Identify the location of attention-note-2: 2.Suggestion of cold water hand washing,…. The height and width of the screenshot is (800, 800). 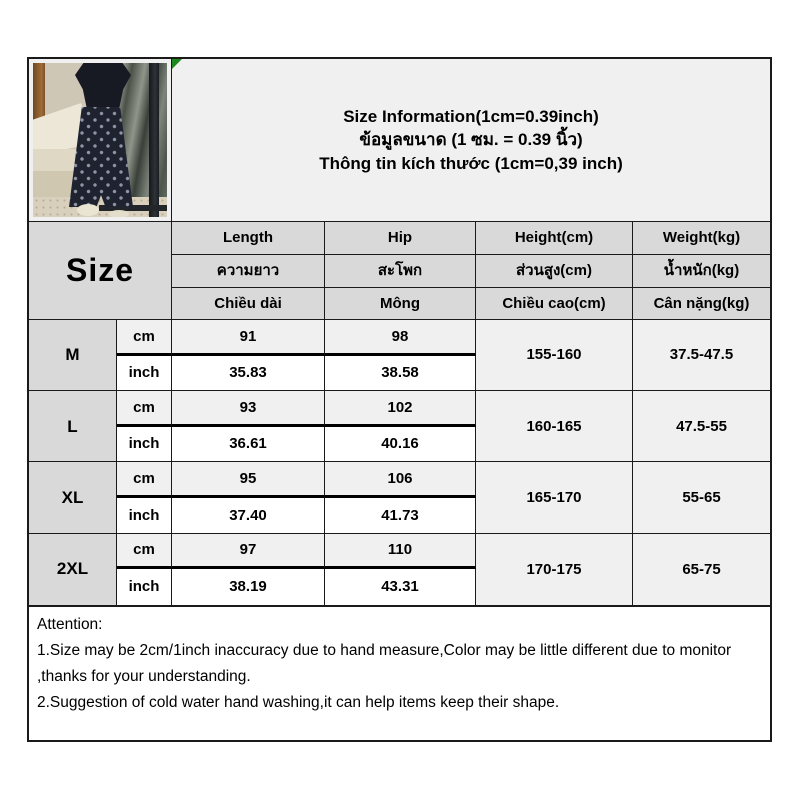
(298, 702).